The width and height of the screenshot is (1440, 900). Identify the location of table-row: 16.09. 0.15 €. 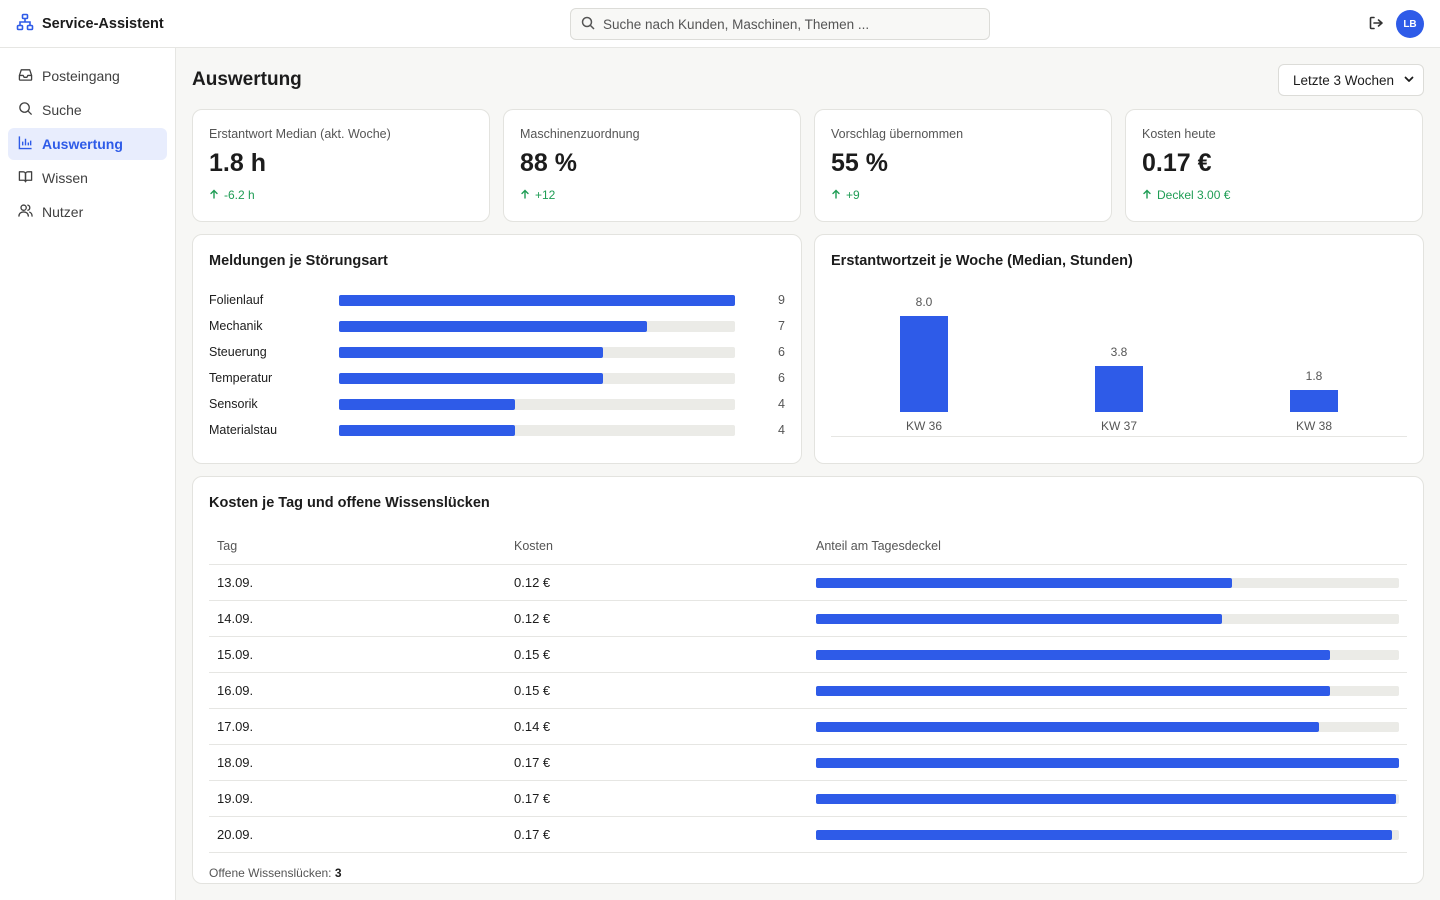
(808, 690).